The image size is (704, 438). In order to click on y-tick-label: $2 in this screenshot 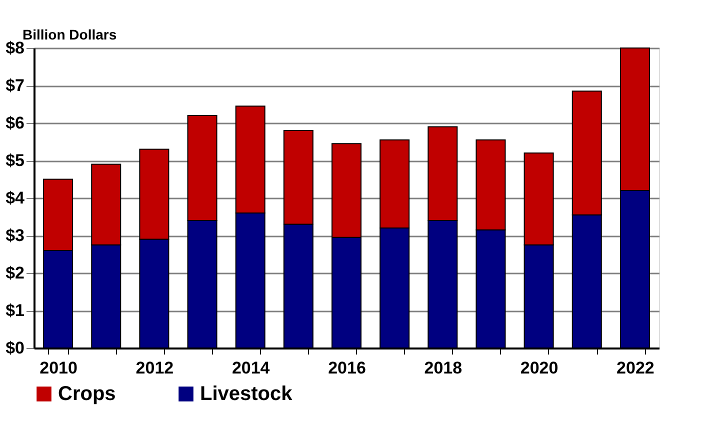, I will do `click(15, 273)`.